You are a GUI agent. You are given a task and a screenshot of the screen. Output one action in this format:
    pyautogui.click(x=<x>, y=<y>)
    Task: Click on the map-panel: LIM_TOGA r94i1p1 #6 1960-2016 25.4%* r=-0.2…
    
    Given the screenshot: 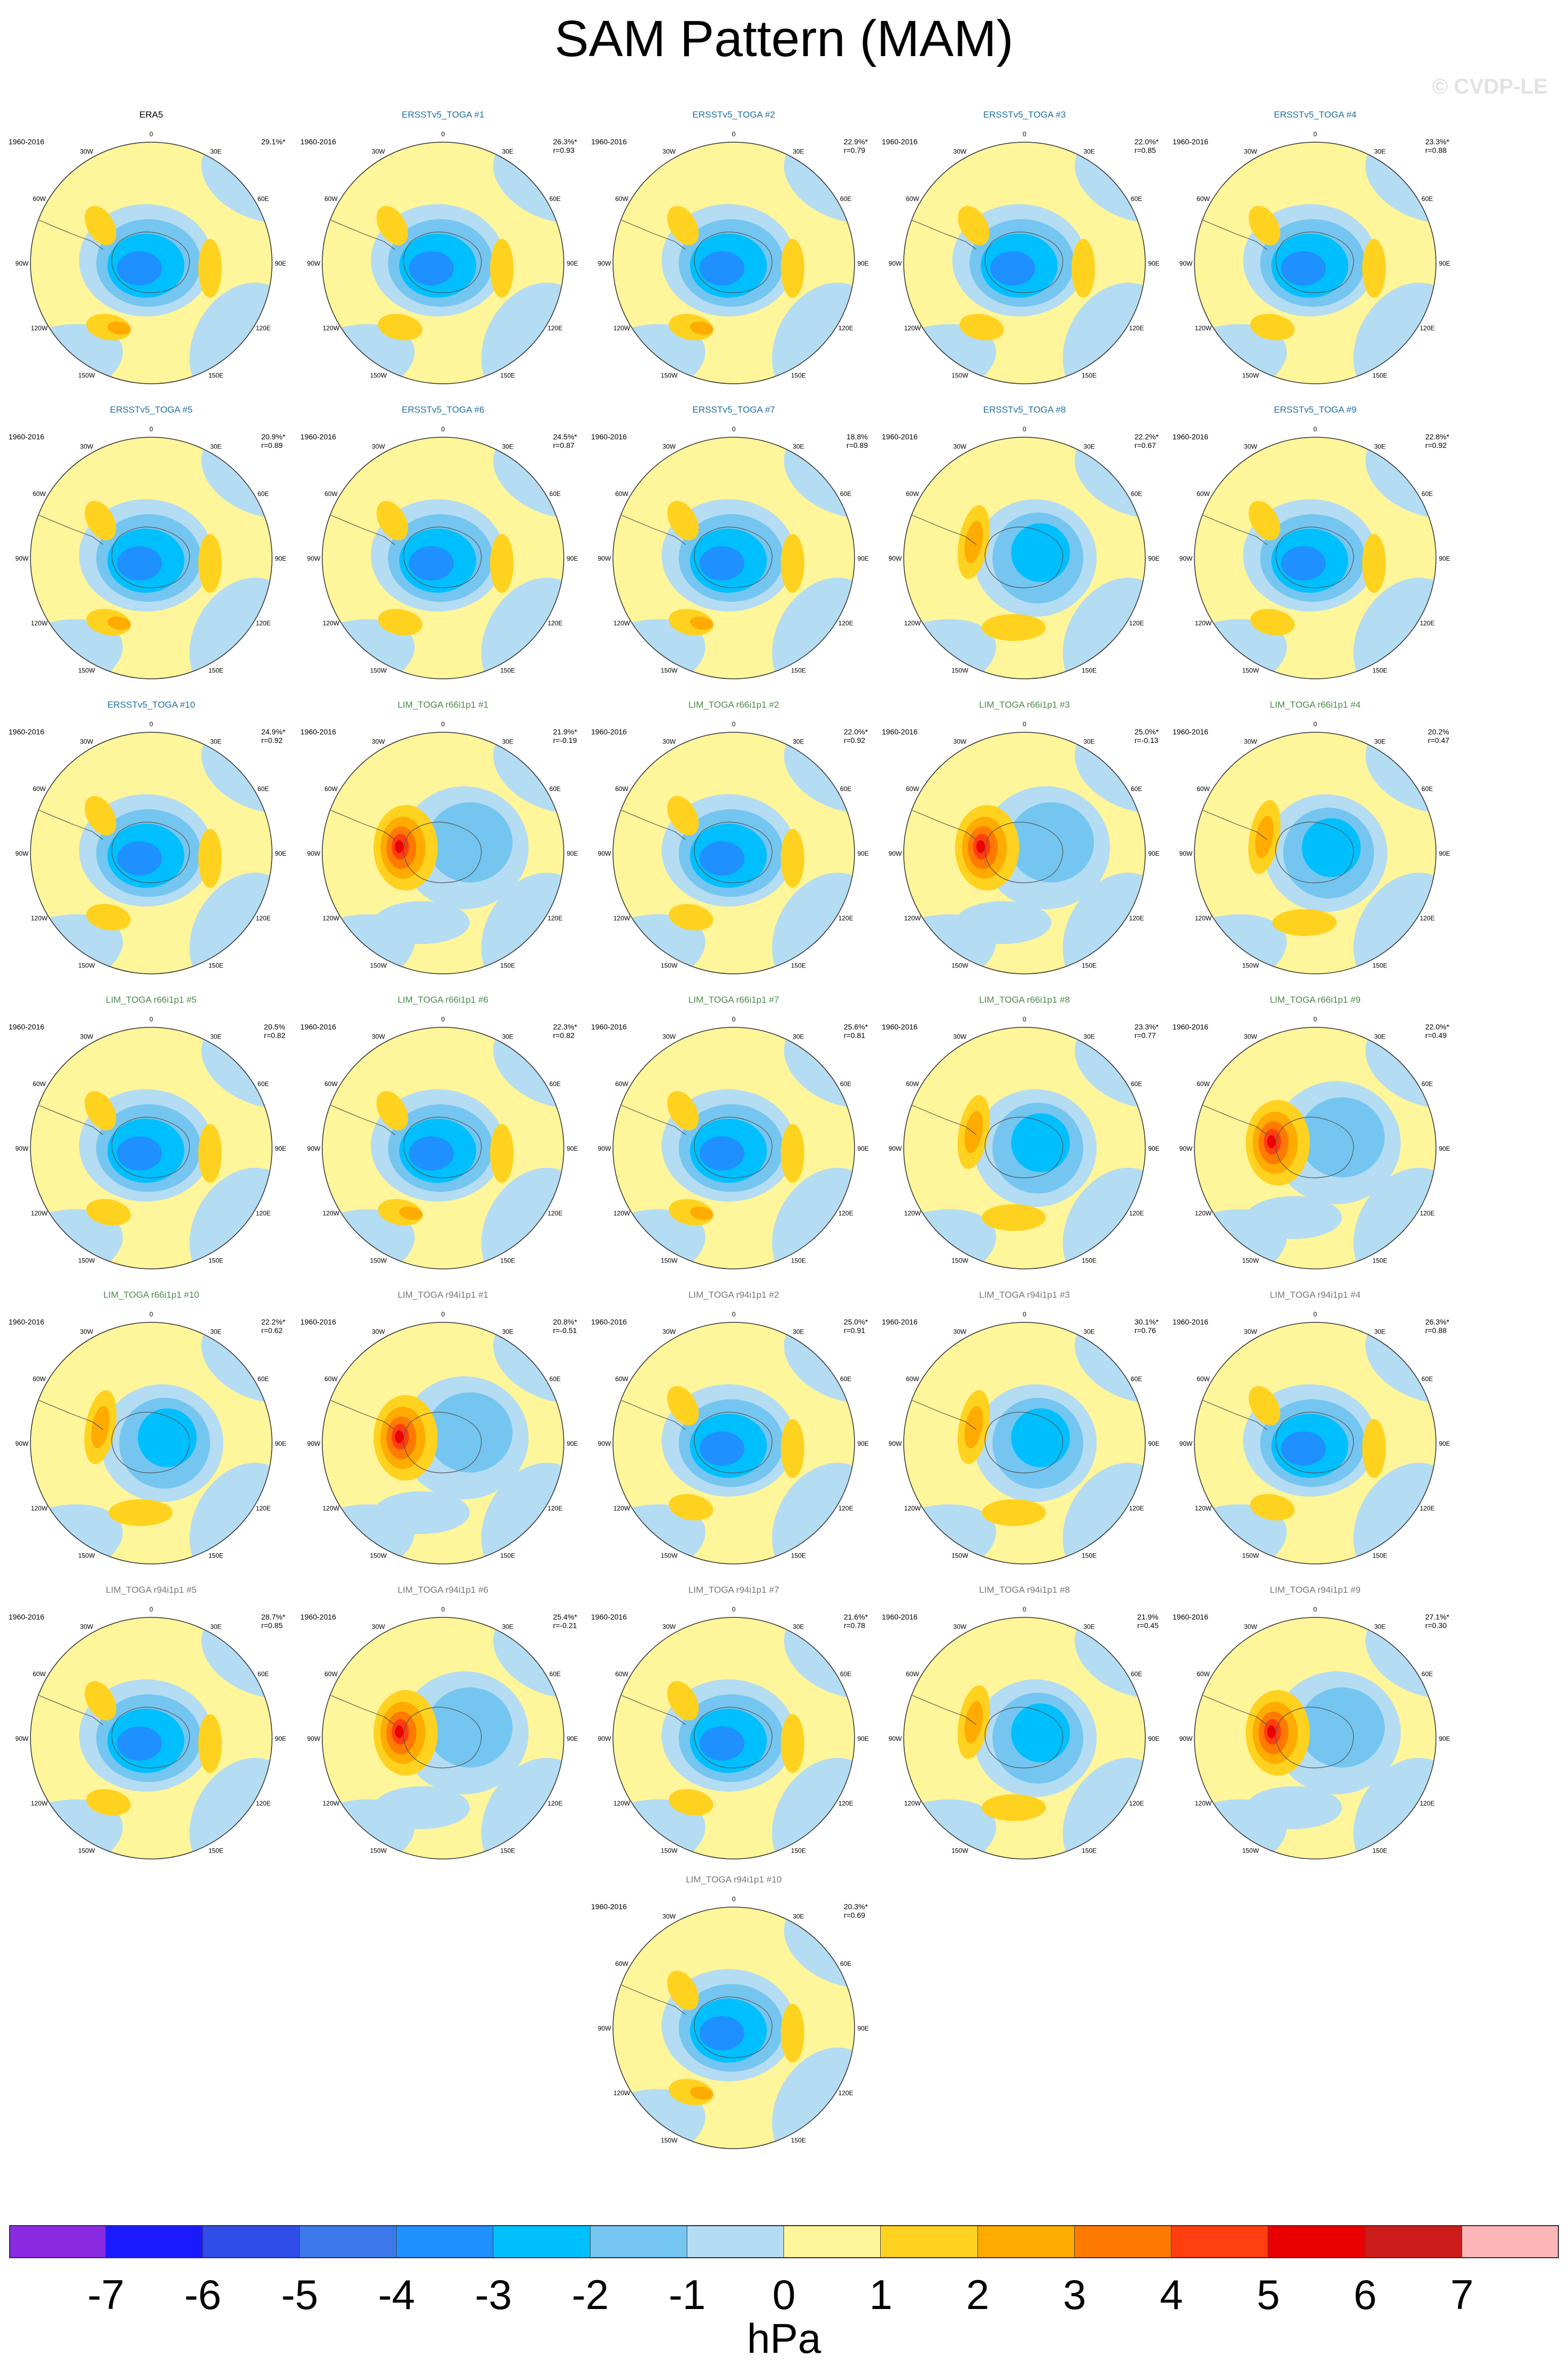 What is the action you would take?
    pyautogui.click(x=443, y=1724)
    